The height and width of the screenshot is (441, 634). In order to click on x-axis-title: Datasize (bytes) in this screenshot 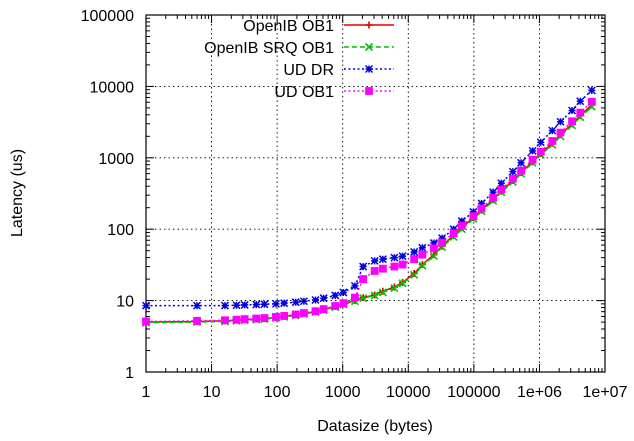, I will do `click(375, 426)`.